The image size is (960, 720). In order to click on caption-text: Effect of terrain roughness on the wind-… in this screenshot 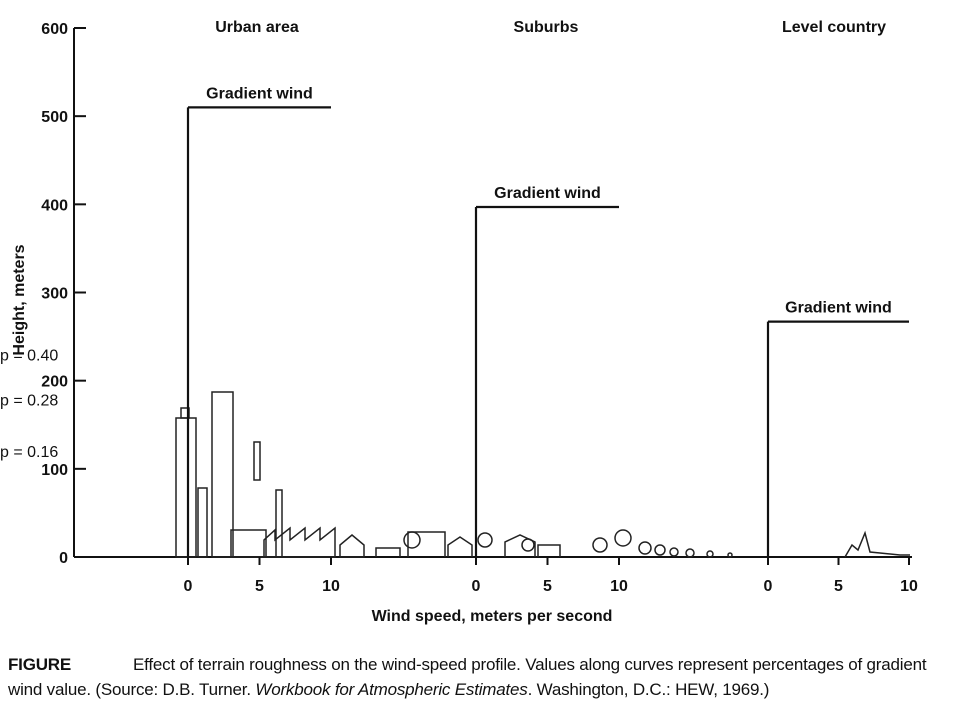, I will do `click(467, 677)`.